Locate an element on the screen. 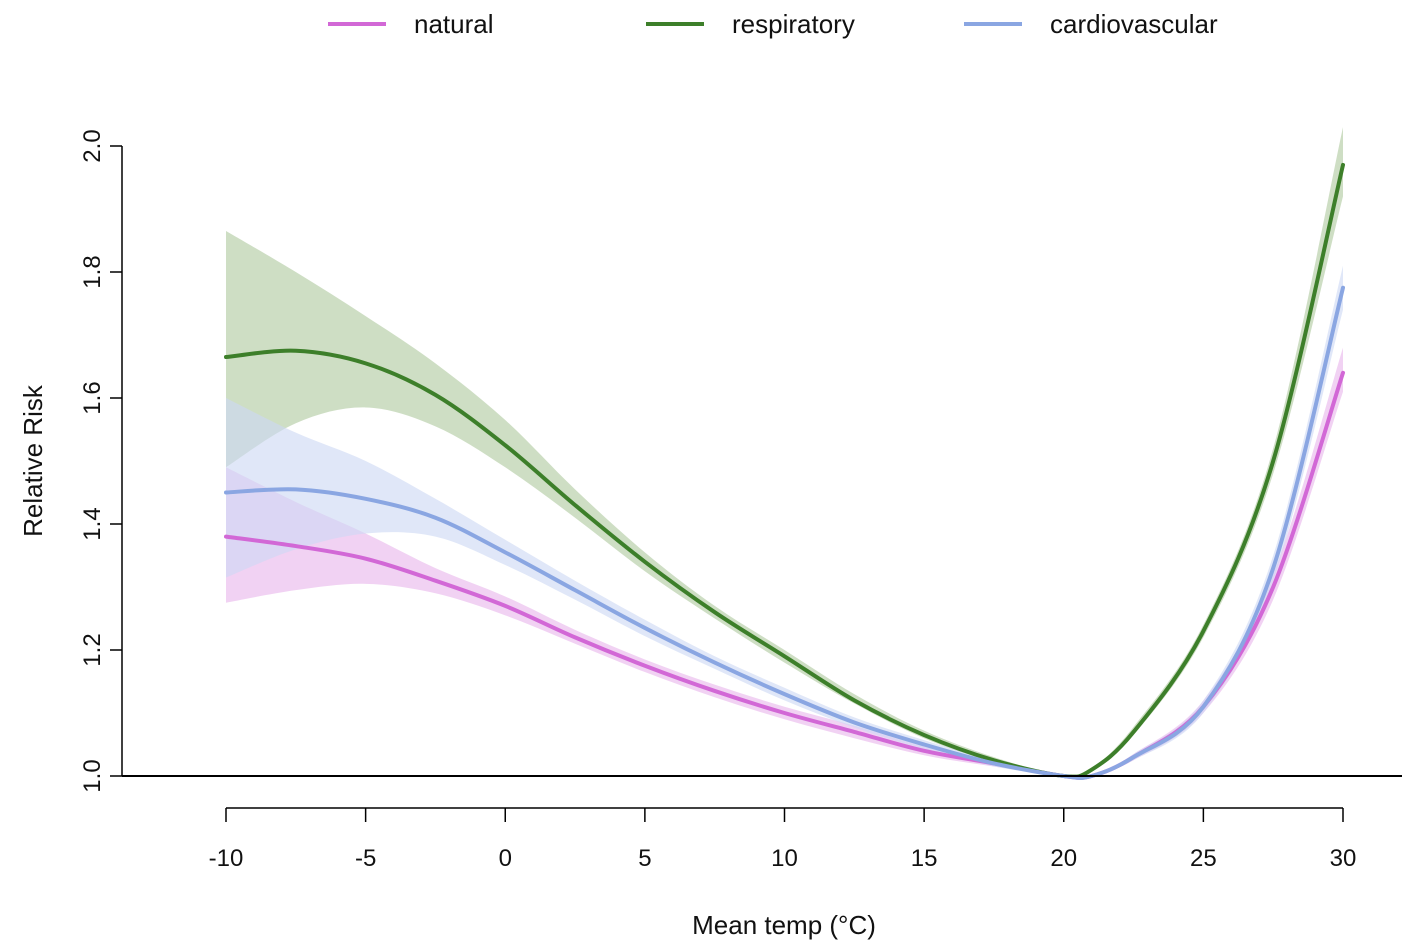 This screenshot has height=940, width=1404. legend: natural respiratory cardiovascular is located at coordinates (773, 24).